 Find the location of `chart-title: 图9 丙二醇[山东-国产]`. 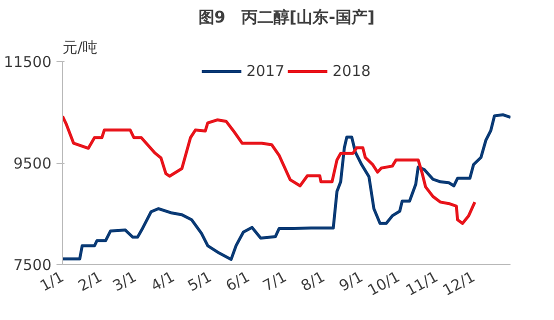

chart-title: 图9 丙二醇[山东-国产] is located at coordinates (286, 17).